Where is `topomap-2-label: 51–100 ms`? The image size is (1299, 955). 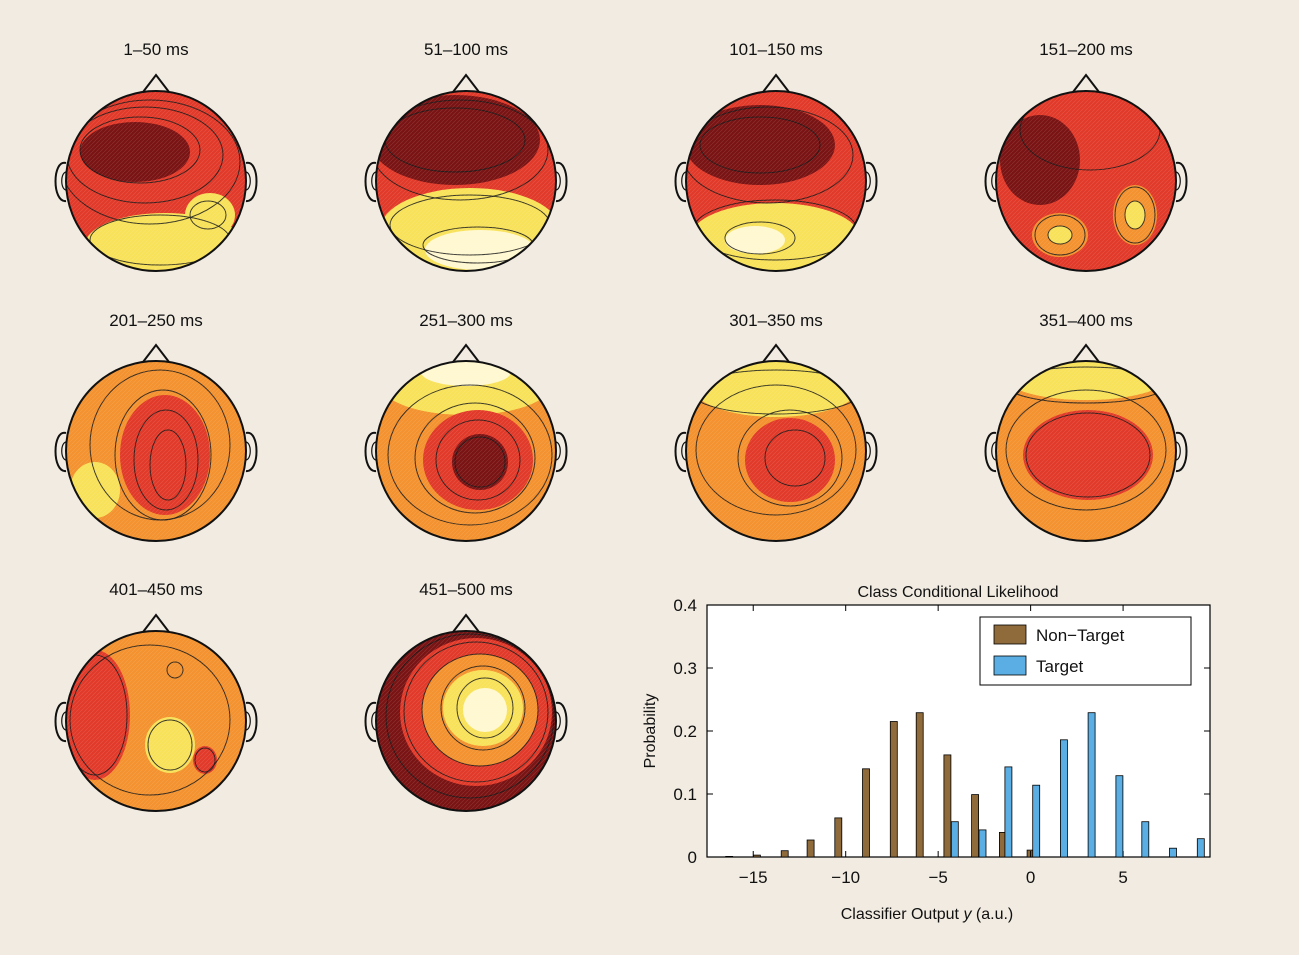
topomap-2-label: 51–100 ms is located at coordinates (466, 49).